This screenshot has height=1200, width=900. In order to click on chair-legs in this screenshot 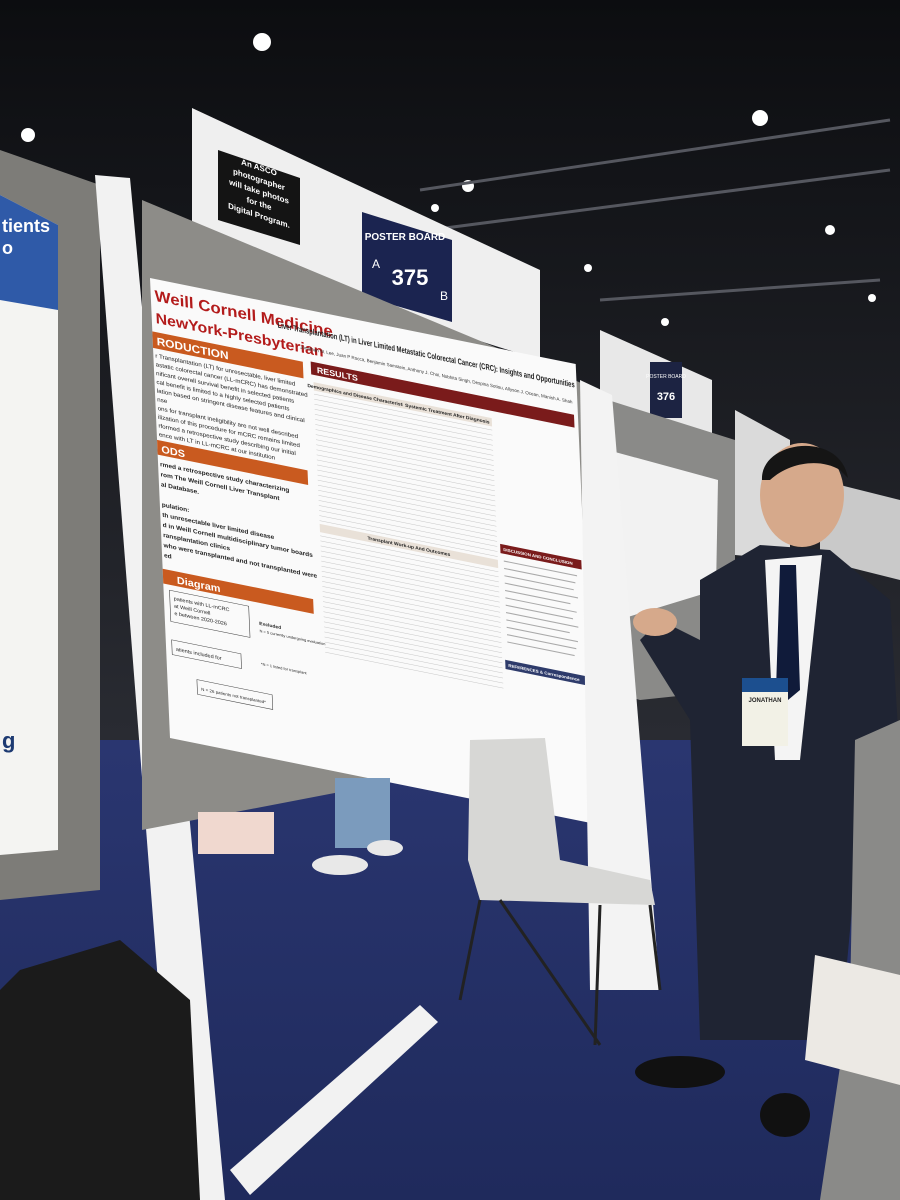, I will do `click(560, 972)`.